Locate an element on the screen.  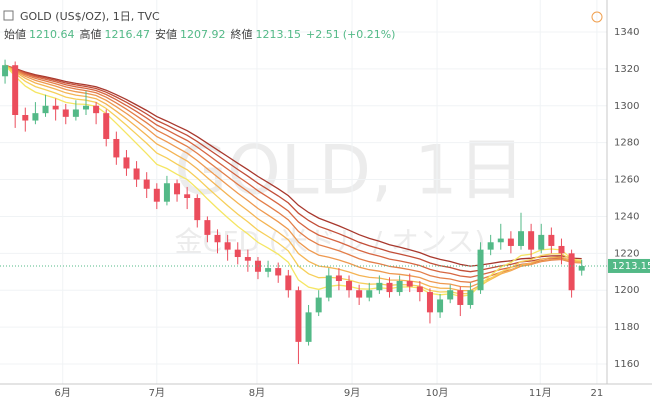
x-tick-label: 7月 is located at coordinates (157, 393).